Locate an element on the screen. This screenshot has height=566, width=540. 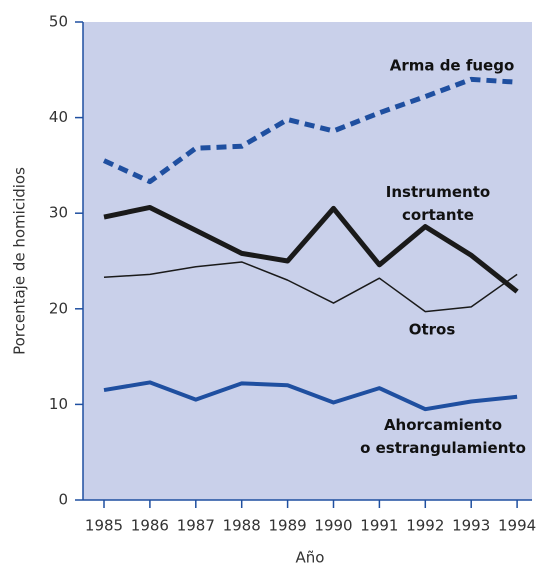
x-tick-label: 1992 is located at coordinates (425, 526).